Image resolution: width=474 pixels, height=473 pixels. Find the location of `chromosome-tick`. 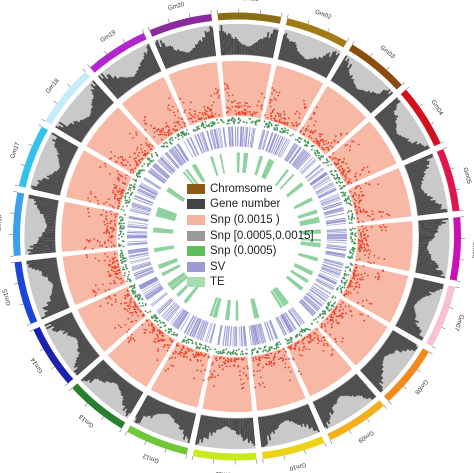

chromosome-tick is located at coordinates (452, 168).